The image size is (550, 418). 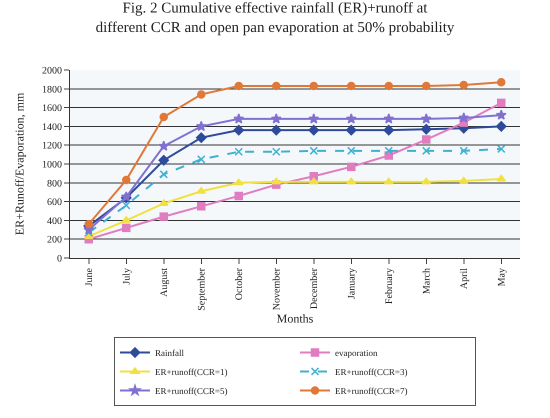 I want to click on y-tick-label: 400, so click(x=54, y=221).